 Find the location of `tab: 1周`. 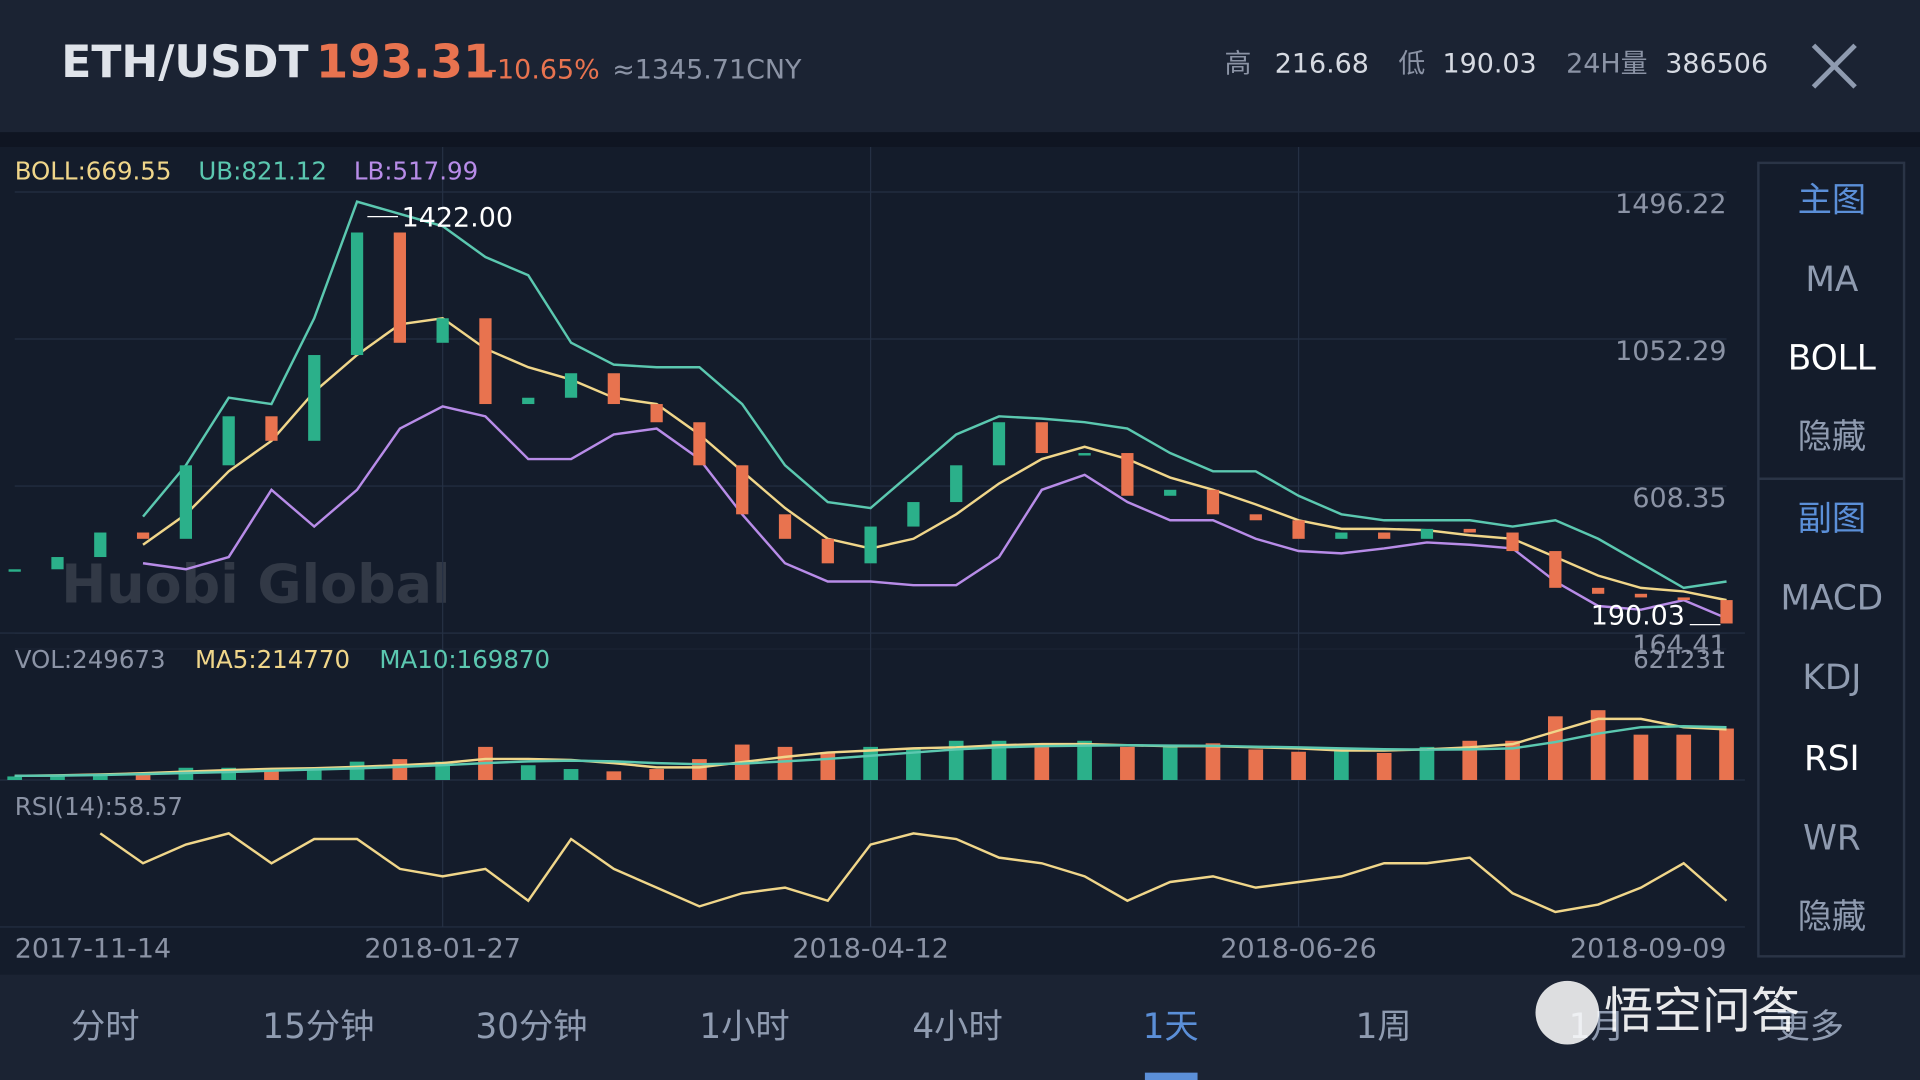

tab: 1周 is located at coordinates (1384, 1027).